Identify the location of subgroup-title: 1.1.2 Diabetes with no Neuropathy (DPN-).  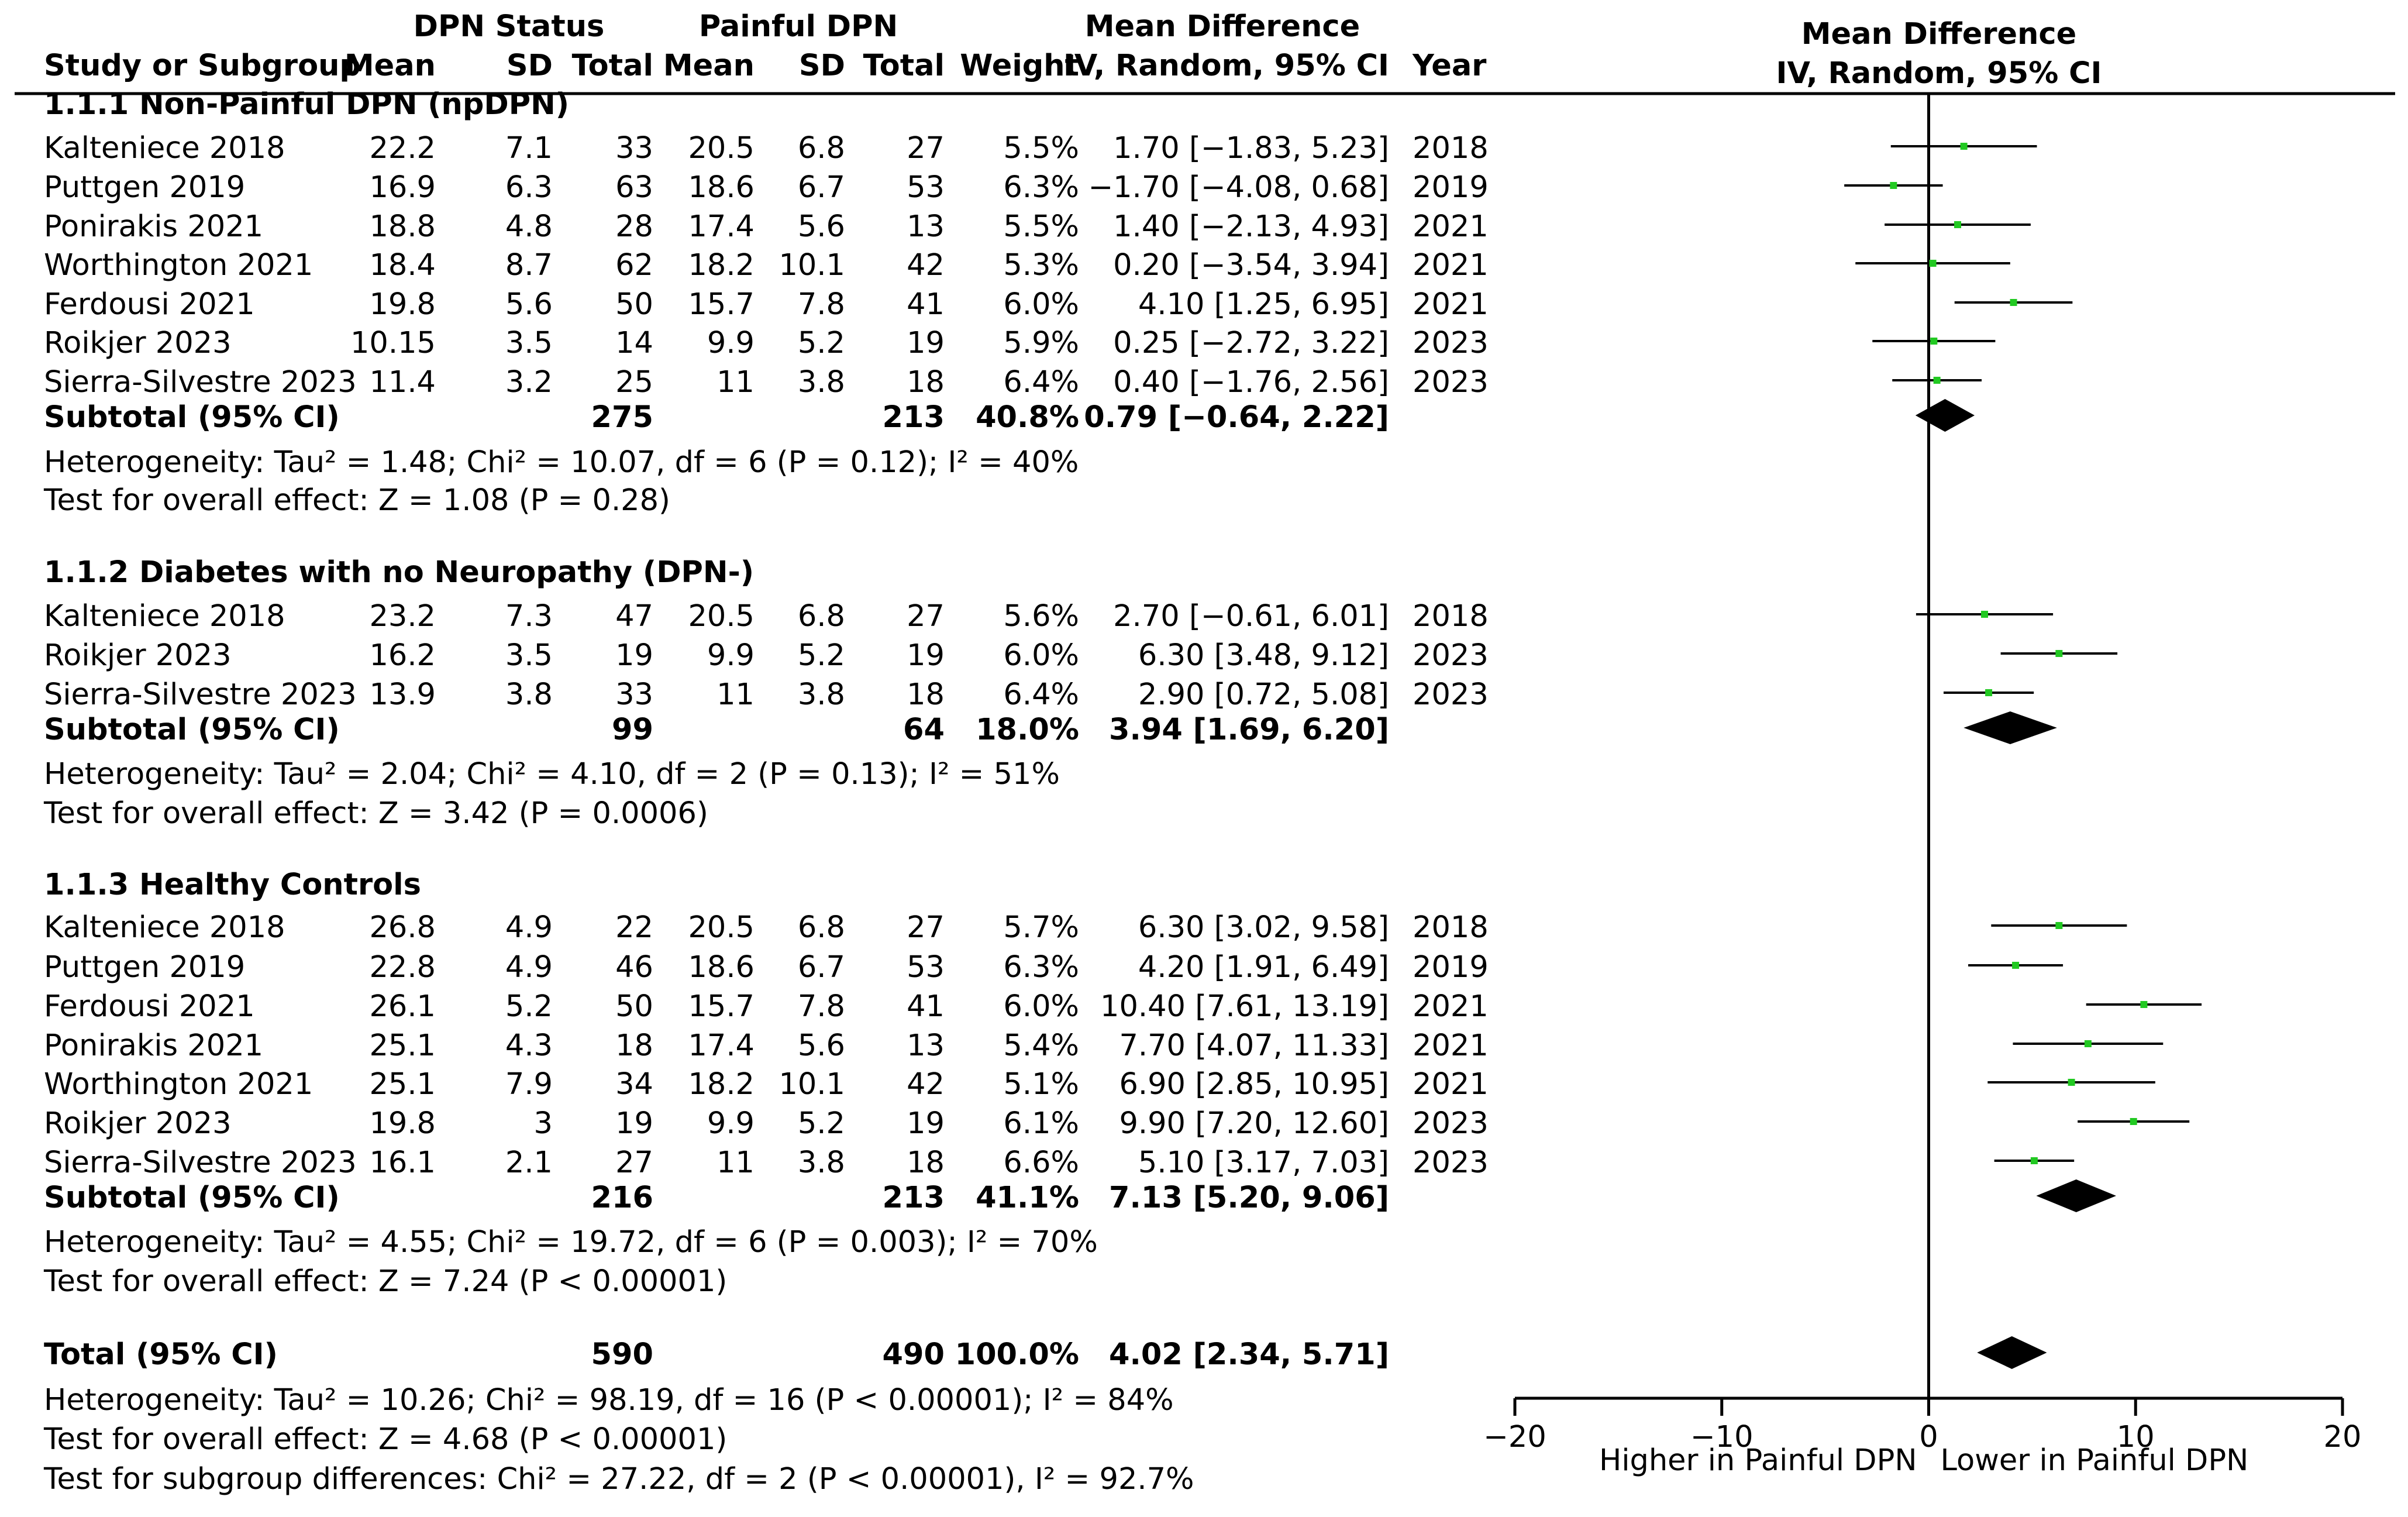
(399, 572).